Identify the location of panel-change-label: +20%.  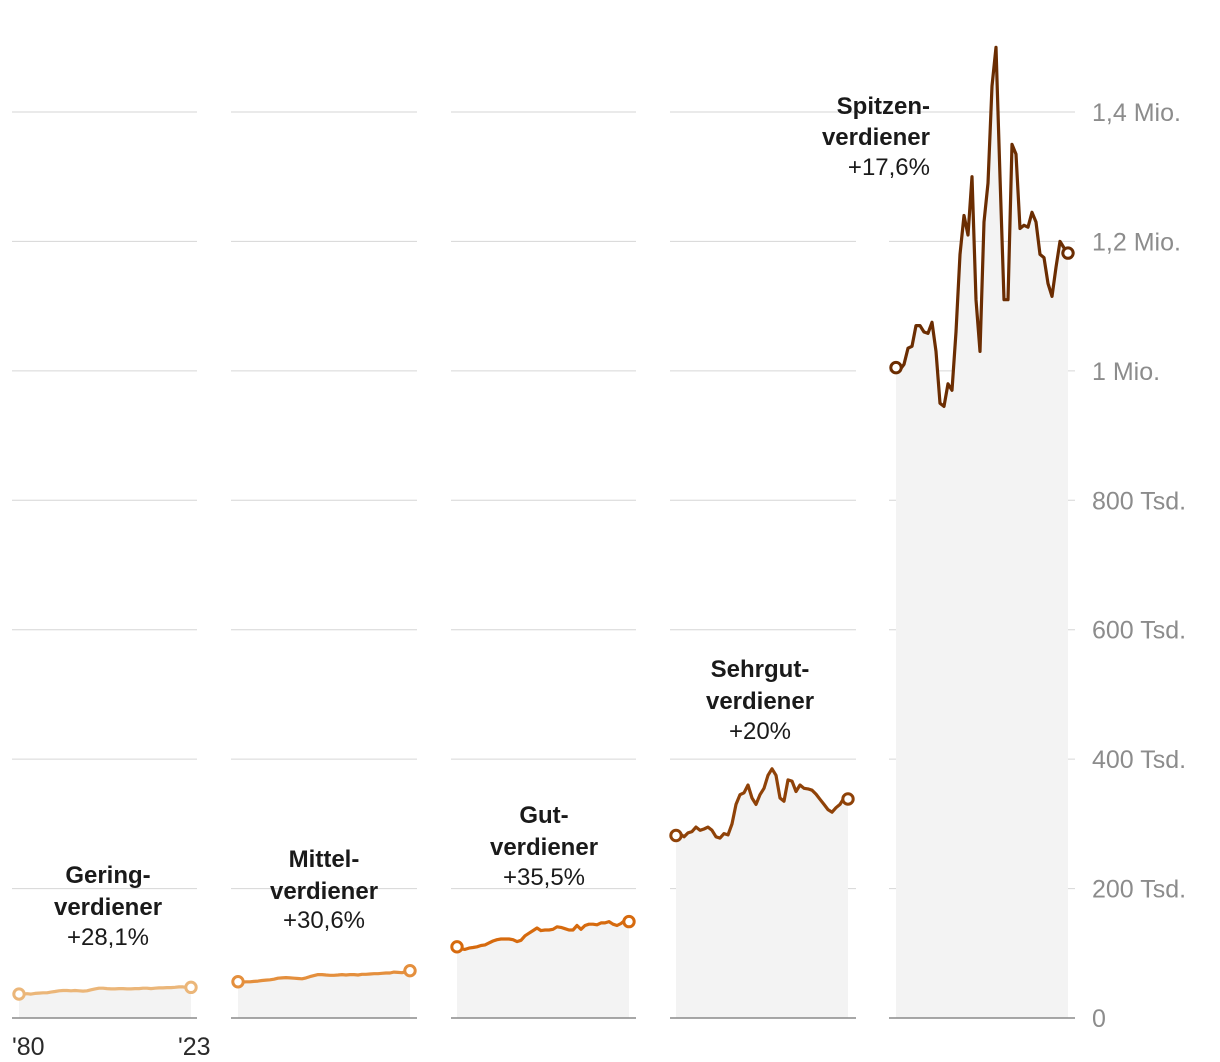
(760, 731).